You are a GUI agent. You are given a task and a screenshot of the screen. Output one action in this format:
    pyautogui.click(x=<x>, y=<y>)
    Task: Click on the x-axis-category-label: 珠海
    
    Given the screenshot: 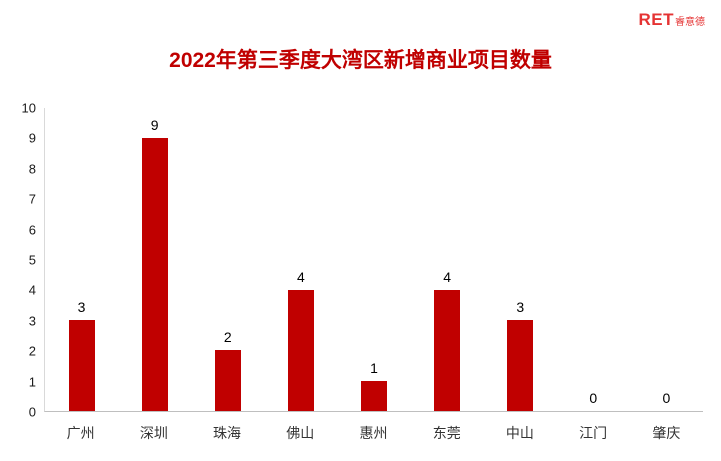 What is the action you would take?
    pyautogui.click(x=227, y=432)
    